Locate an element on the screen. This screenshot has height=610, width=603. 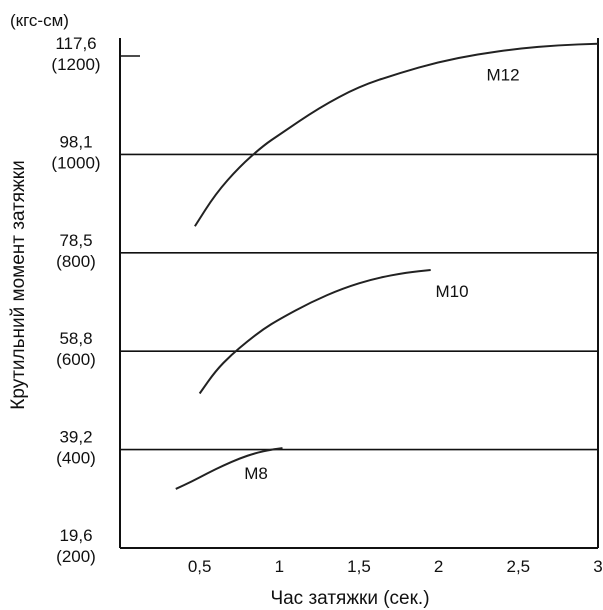
x-tick-label: 2 is located at coordinates (438, 566).